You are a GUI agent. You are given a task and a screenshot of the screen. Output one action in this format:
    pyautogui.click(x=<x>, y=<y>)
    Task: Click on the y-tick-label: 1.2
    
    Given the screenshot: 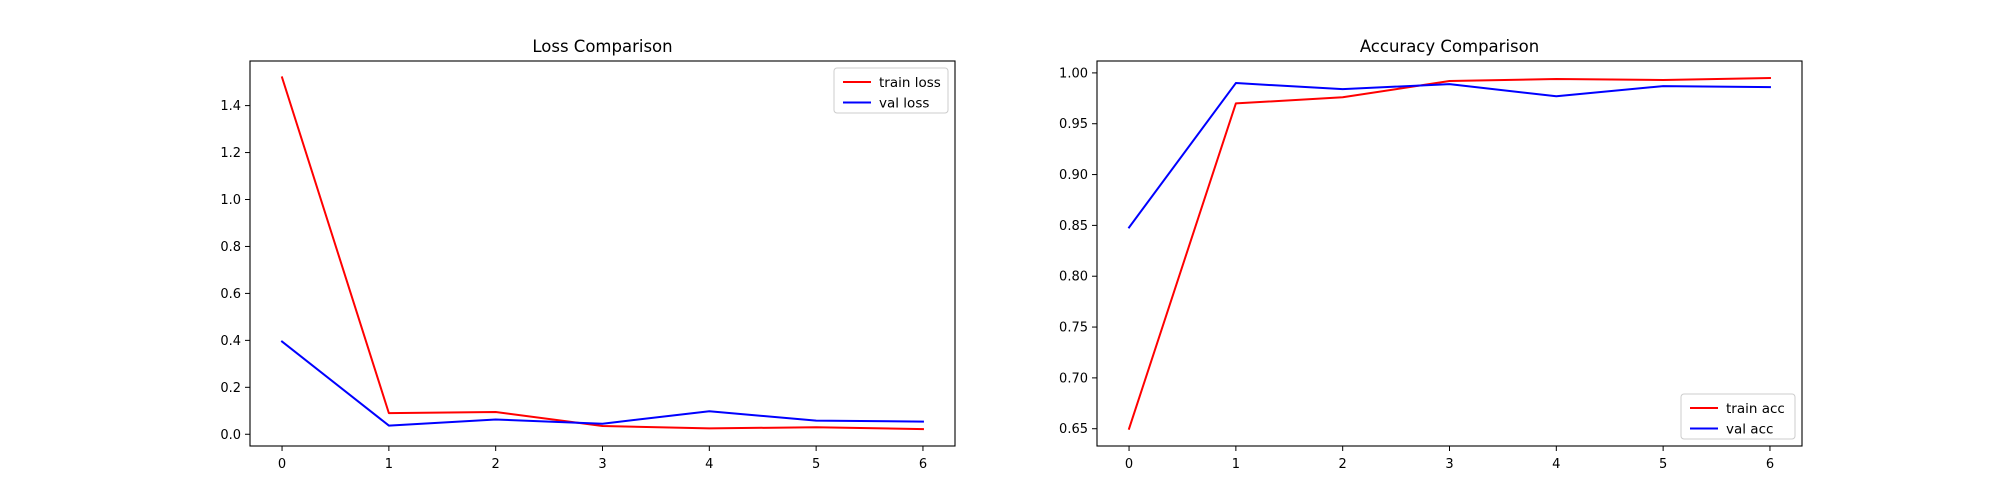 What is the action you would take?
    pyautogui.click(x=230, y=153)
    